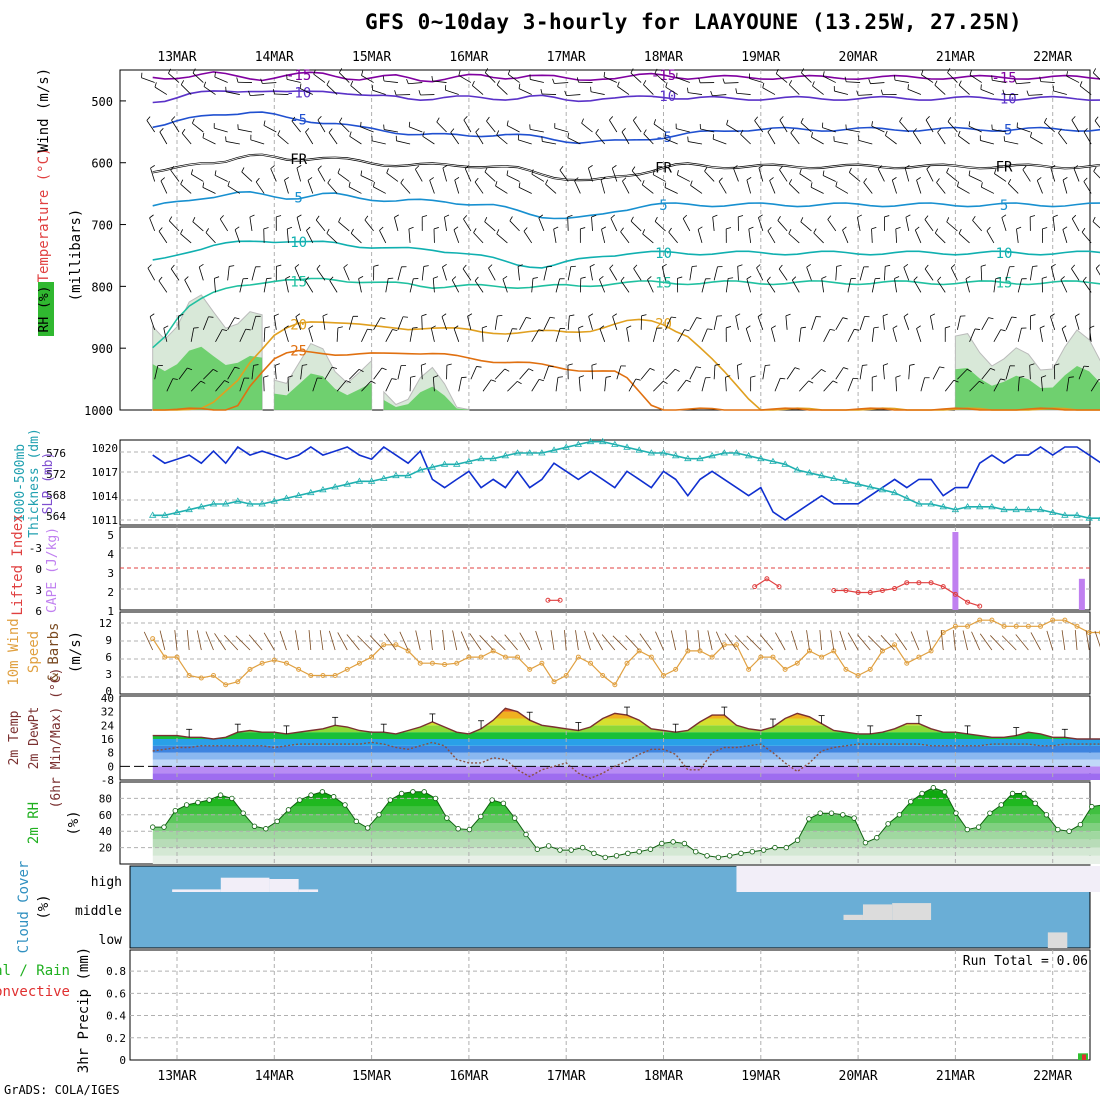  I want to click on top-date-label: 20MAR, so click(858, 57).